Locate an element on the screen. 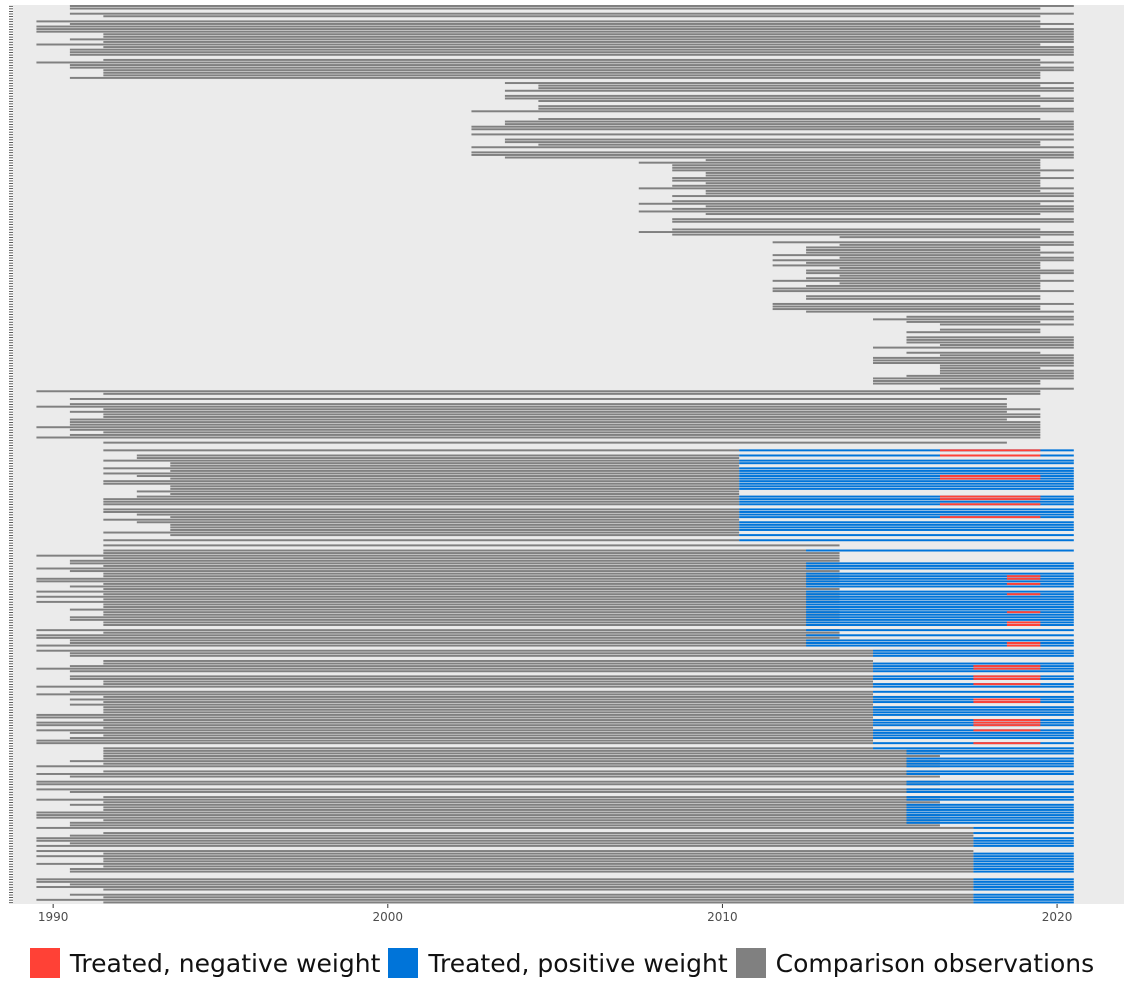  legend-item-positive: Treated, positive weight is located at coordinates (558, 963).